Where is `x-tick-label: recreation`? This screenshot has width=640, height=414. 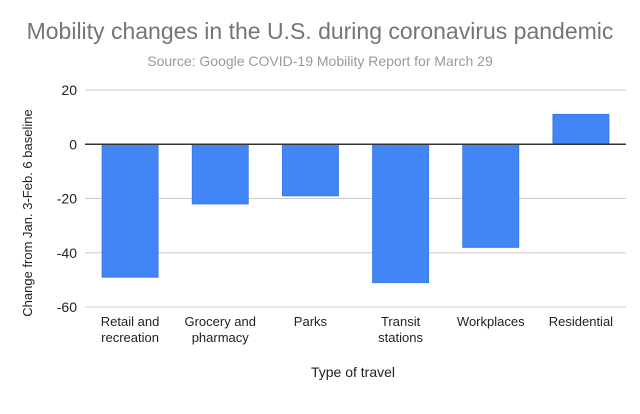 x-tick-label: recreation is located at coordinates (130, 337).